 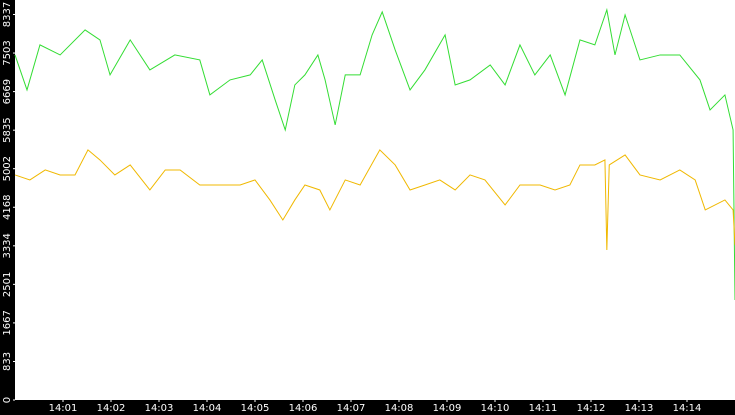 What do you see at coordinates (591, 408) in the screenshot?
I see `x-tick-label: 14:12` at bounding box center [591, 408].